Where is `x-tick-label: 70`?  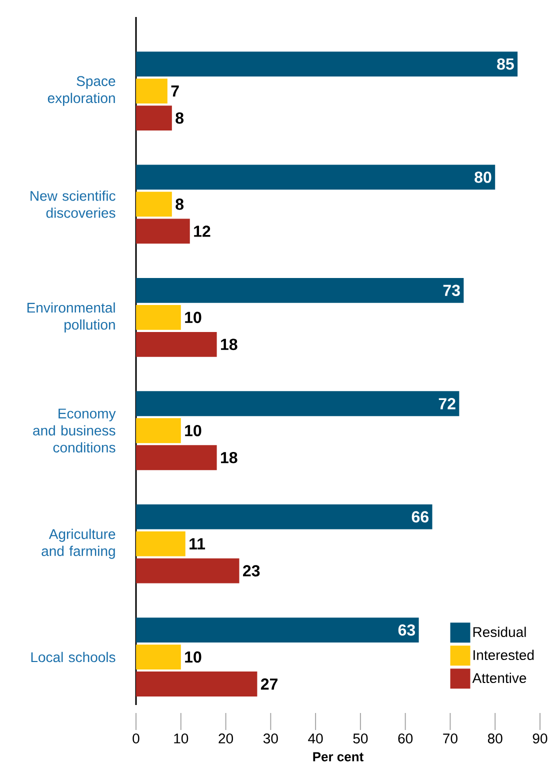
x-tick-label: 70 is located at coordinates (450, 739).